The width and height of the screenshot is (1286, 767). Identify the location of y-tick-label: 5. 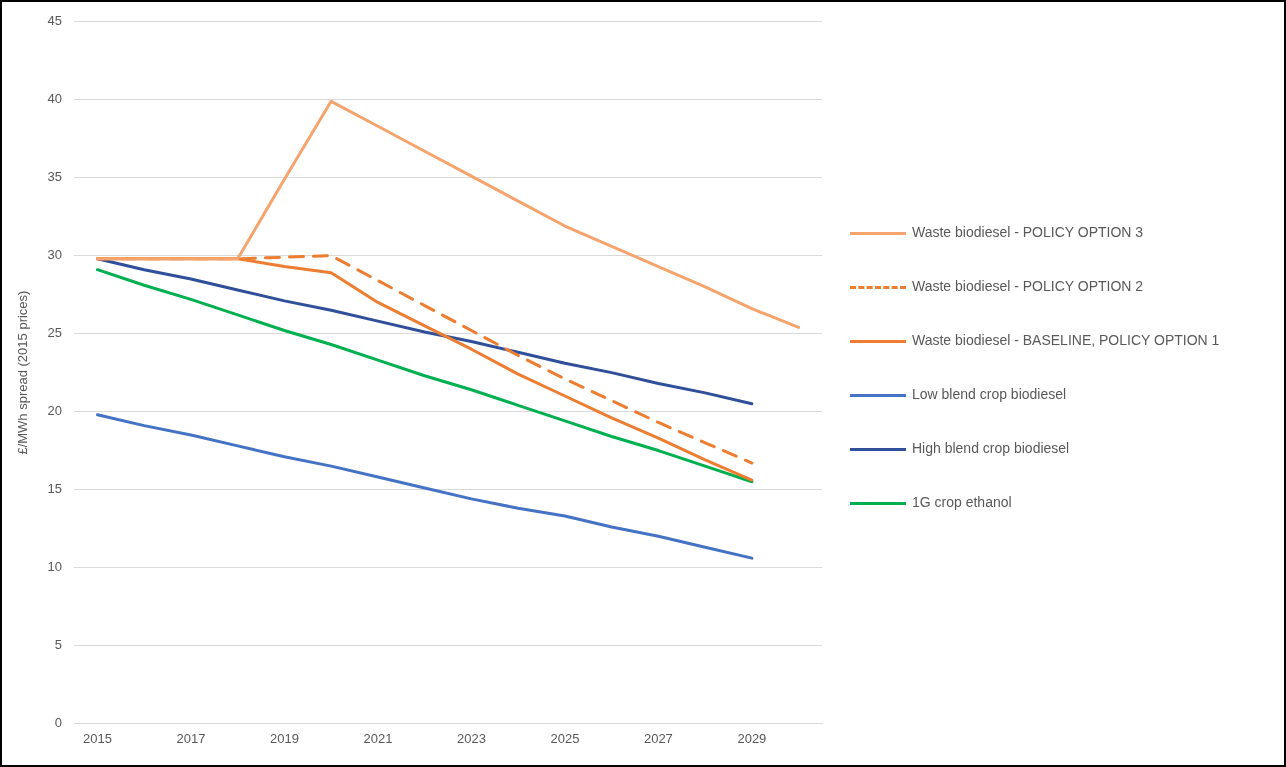
(58, 645).